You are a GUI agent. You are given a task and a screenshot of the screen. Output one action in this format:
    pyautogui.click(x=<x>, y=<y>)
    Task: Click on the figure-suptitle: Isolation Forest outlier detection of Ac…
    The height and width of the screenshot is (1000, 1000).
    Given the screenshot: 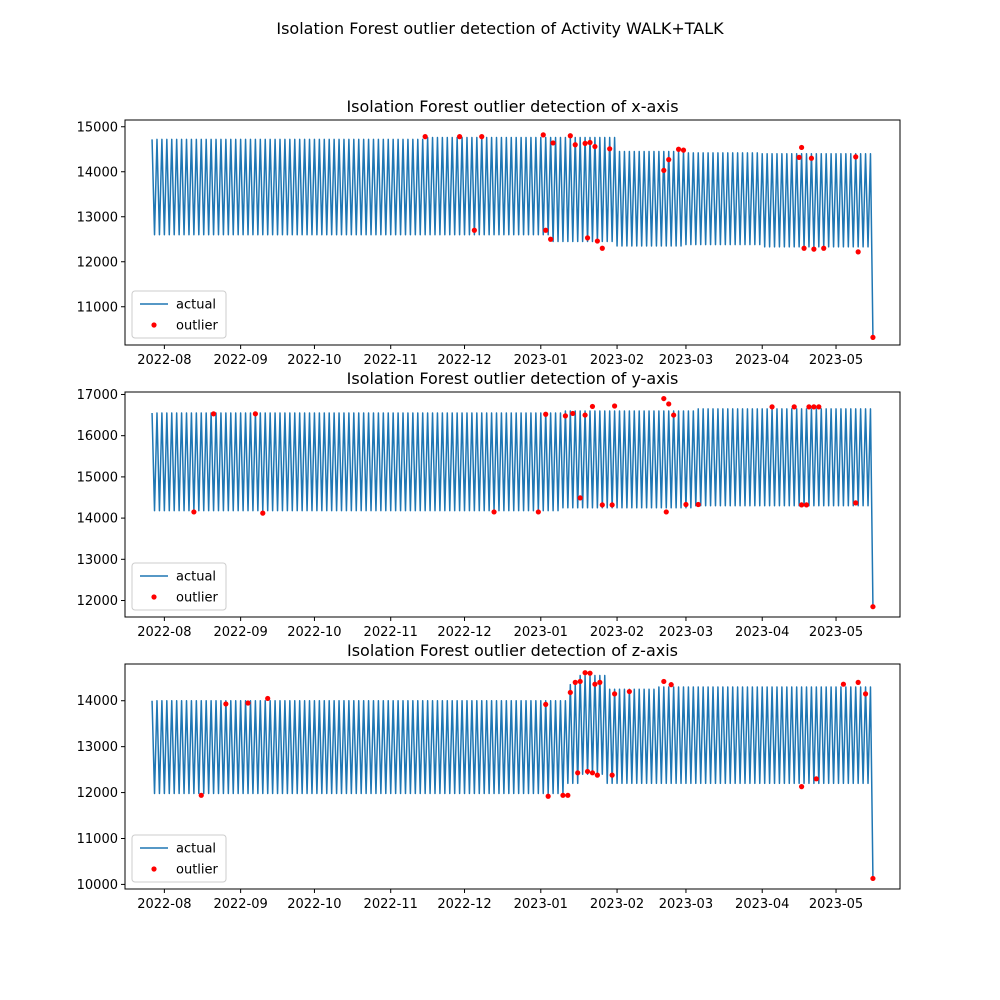 What is the action you would take?
    pyautogui.click(x=500, y=28)
    